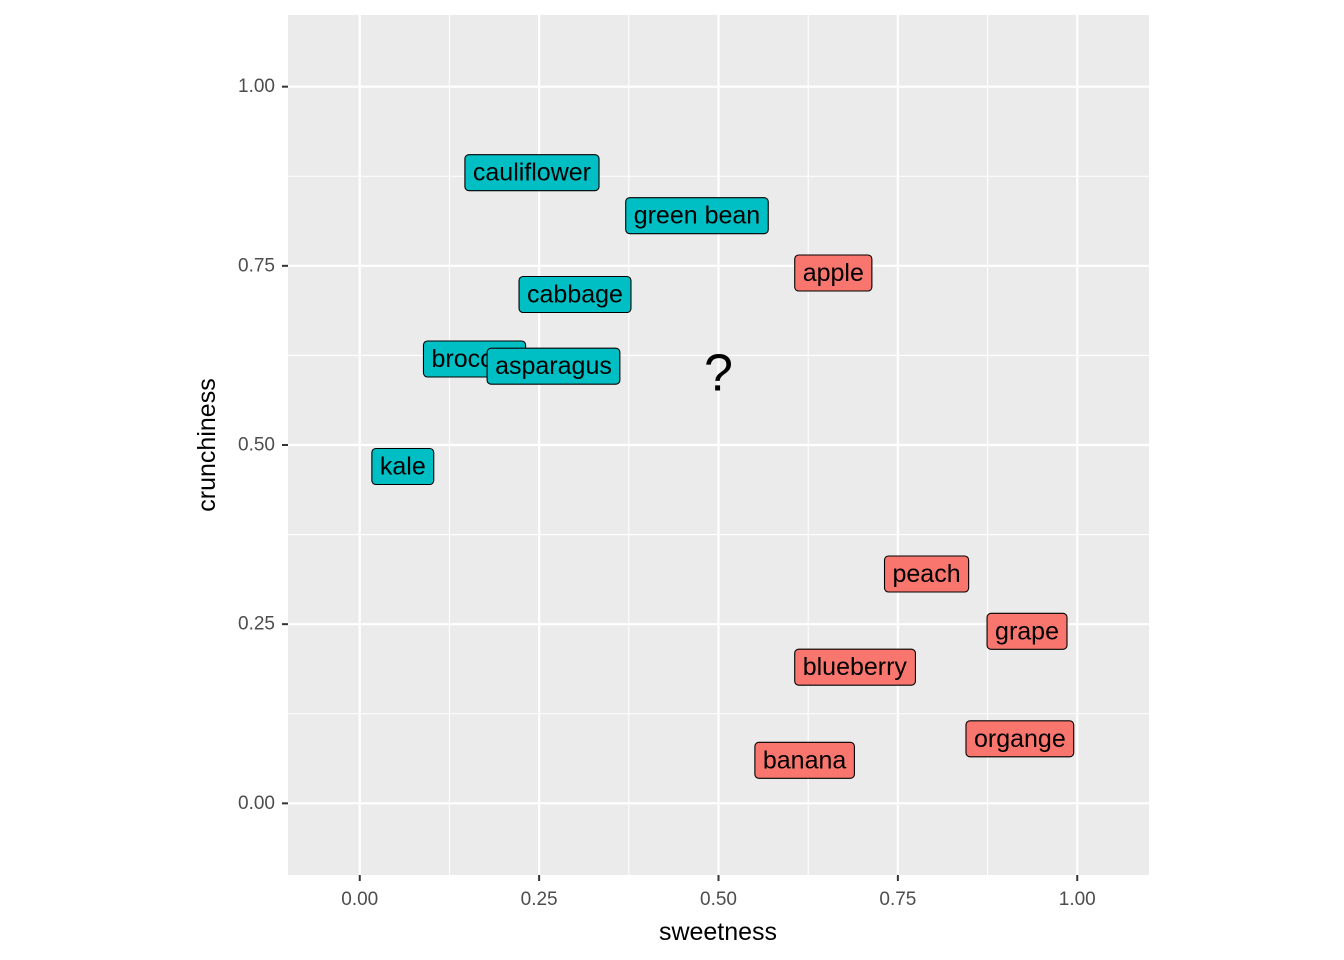 This screenshot has height=960, width=1344. I want to click on y-tick-label: 0.75, so click(256, 265).